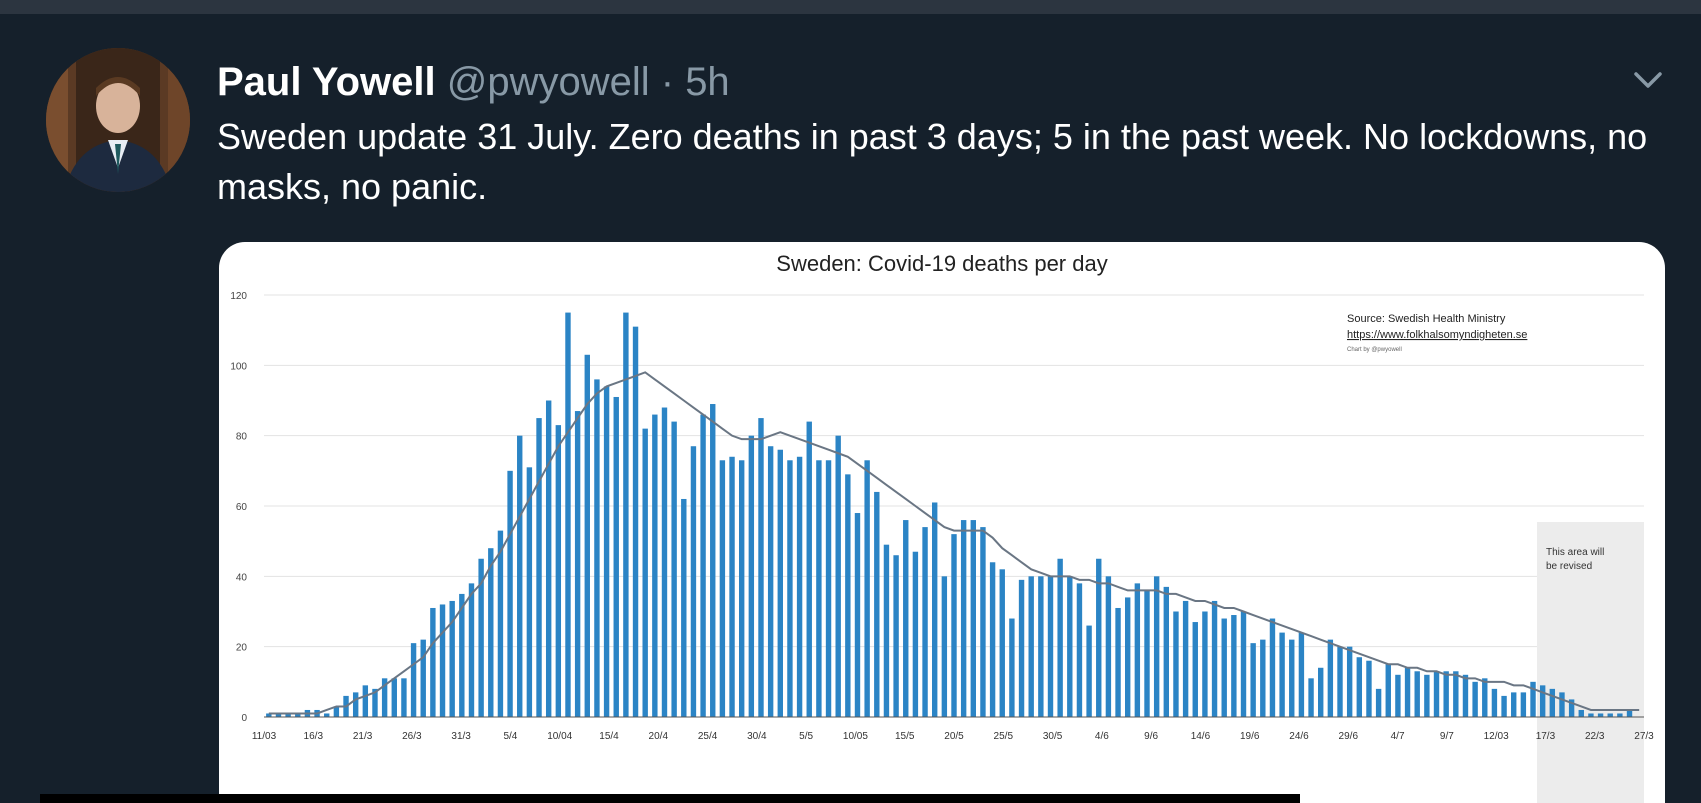  Describe the element at coordinates (1398, 736) in the screenshot. I see `x-tick-label: 4/7` at that location.